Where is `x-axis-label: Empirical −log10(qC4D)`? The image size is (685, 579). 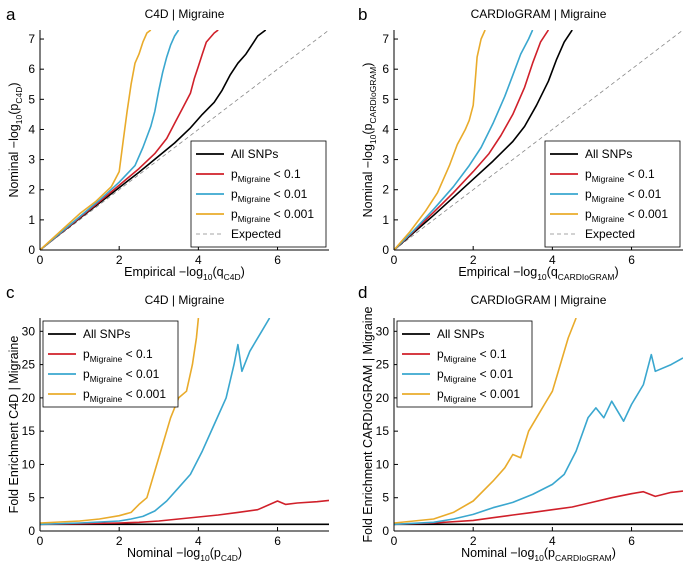 x-axis-label: Empirical −log10(qC4D) is located at coordinates (184, 273).